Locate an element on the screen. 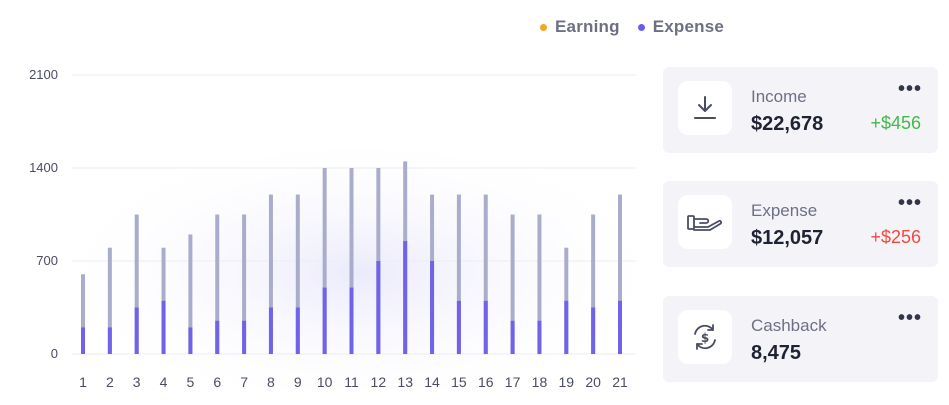 This screenshot has width=949, height=405. income-value: $22,678 is located at coordinates (787, 124).